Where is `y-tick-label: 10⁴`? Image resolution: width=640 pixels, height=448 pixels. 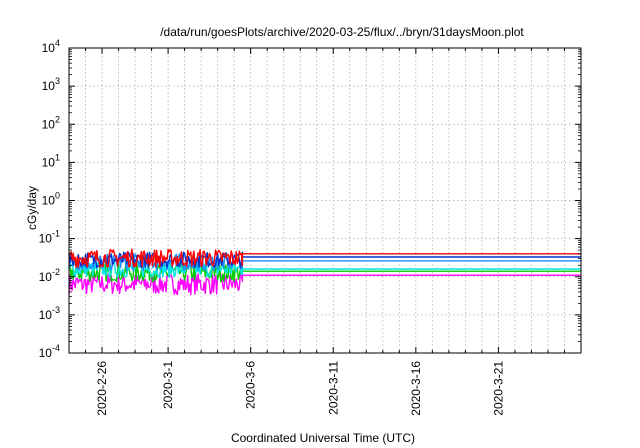 y-tick-label: 10⁴ is located at coordinates (51, 46).